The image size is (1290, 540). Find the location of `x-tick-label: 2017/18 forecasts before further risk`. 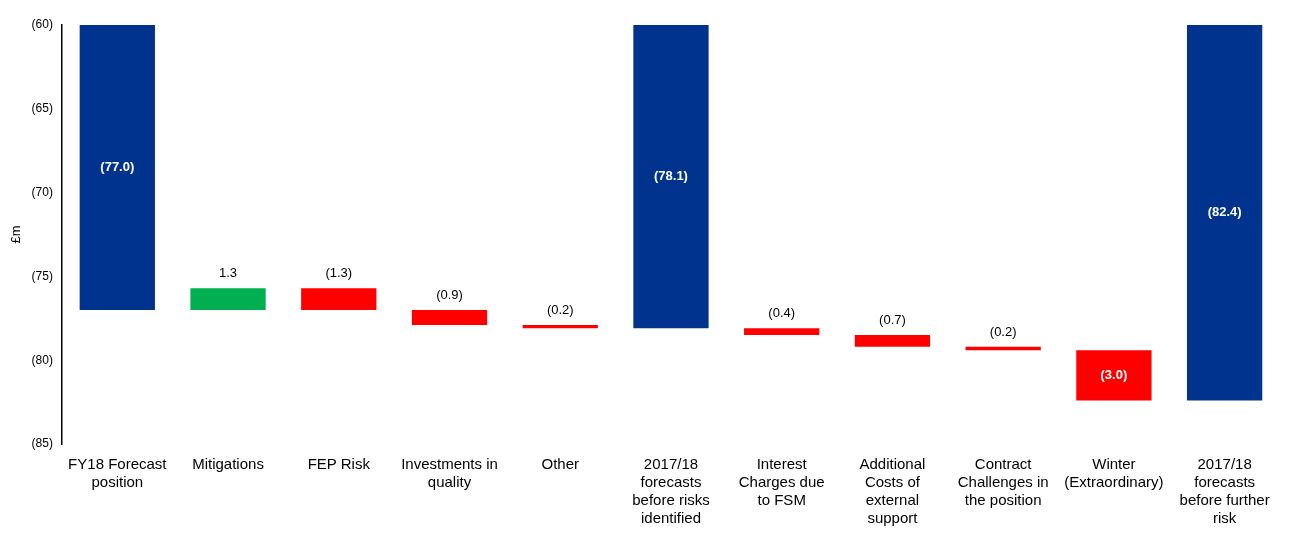

x-tick-label: 2017/18 forecasts before further risk is located at coordinates (1224, 491).